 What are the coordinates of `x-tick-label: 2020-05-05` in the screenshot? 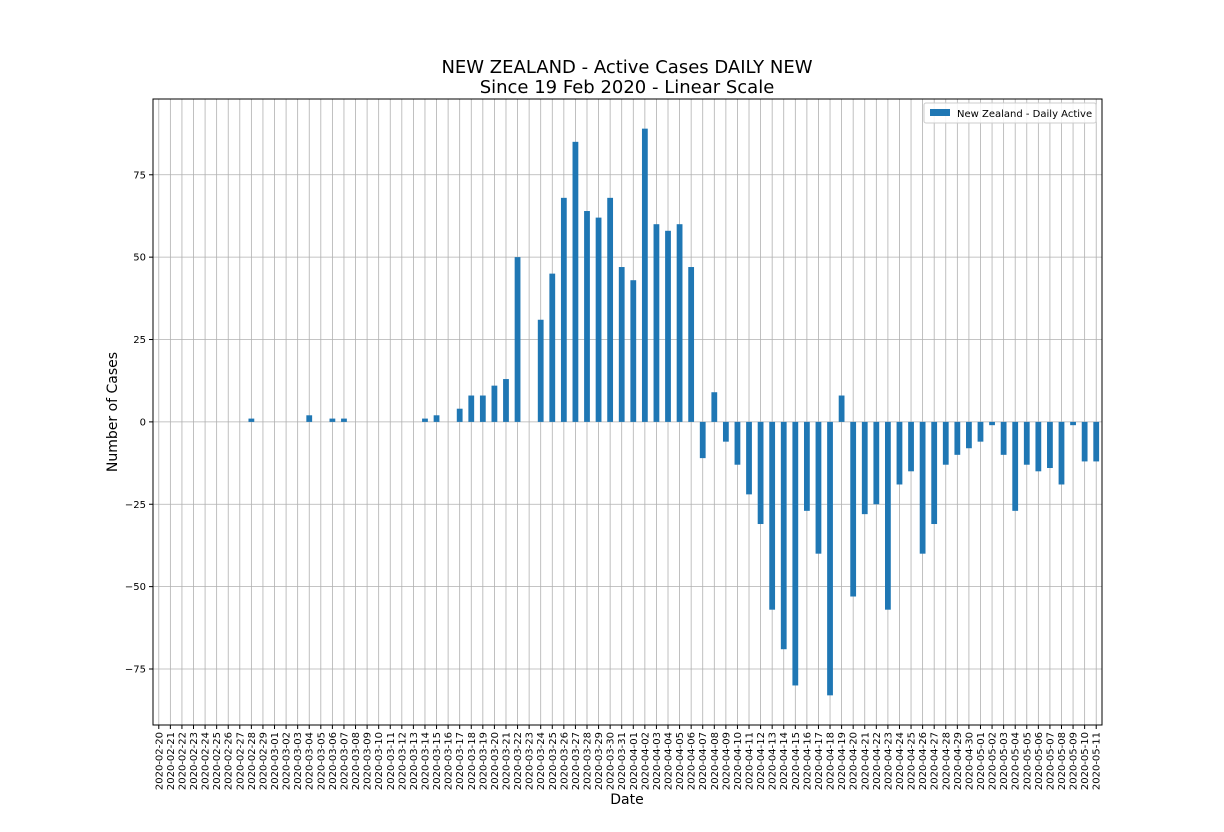 It's located at (1027, 761).